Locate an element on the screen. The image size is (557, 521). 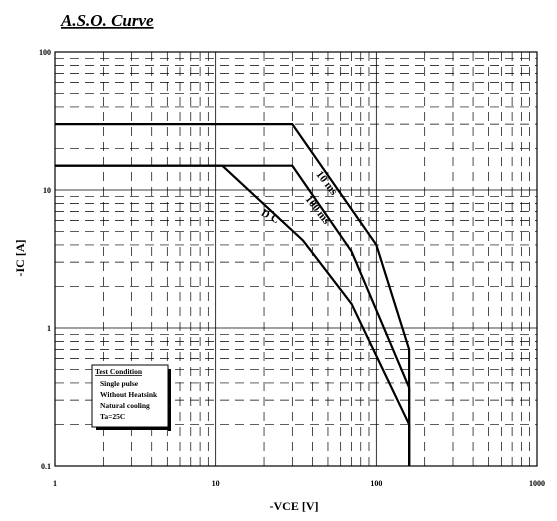
legend-title: Test Condition is located at coordinates (119, 371).